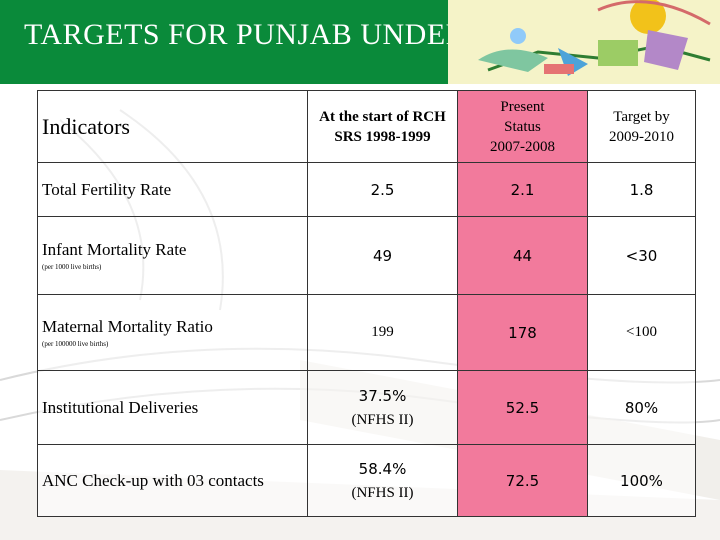 This screenshot has width=720, height=540. I want to click on start-value-cell: 37.5% (NFHS II), so click(382, 407).